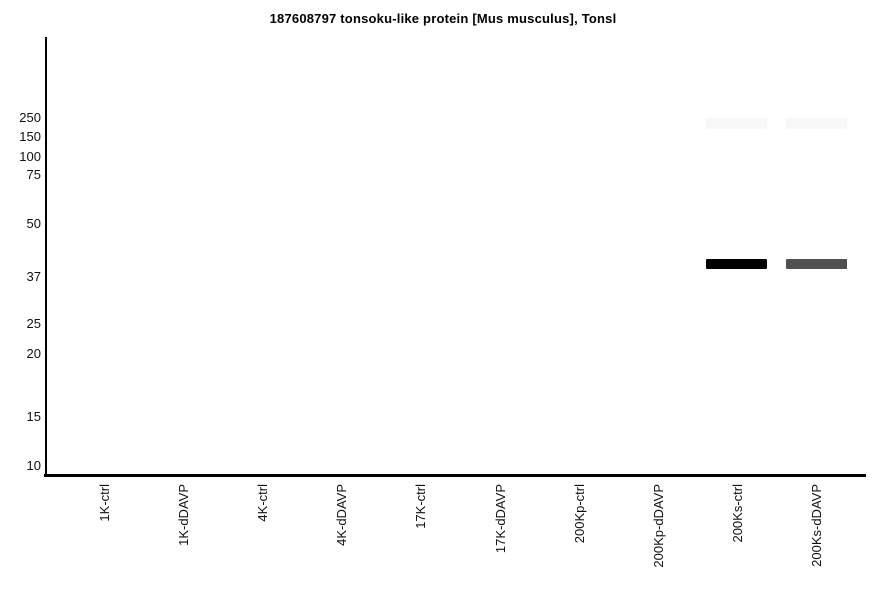  I want to click on y-axis-tick-label: 25, so click(33, 323).